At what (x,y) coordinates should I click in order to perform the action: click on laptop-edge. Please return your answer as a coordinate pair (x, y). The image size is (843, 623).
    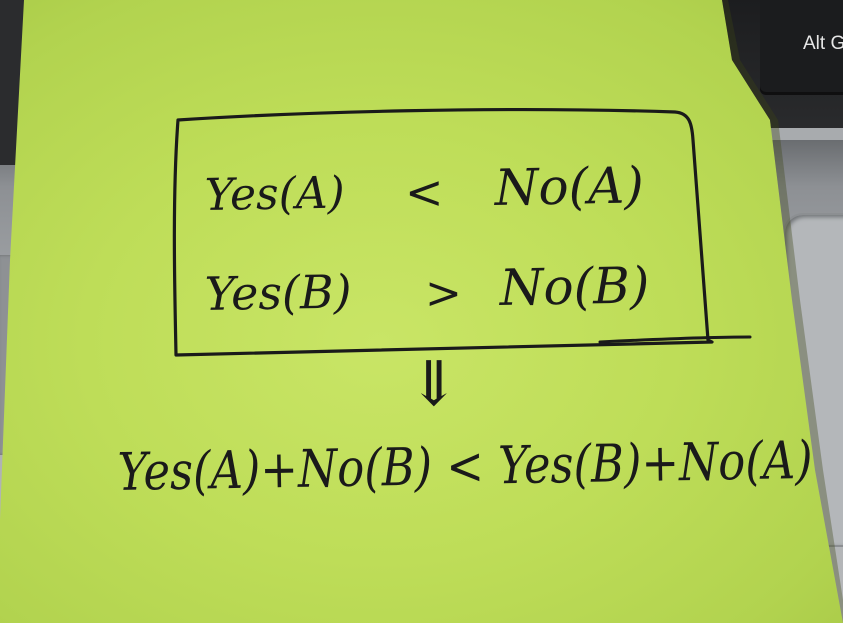
    Looking at the image, I should click on (801, 134).